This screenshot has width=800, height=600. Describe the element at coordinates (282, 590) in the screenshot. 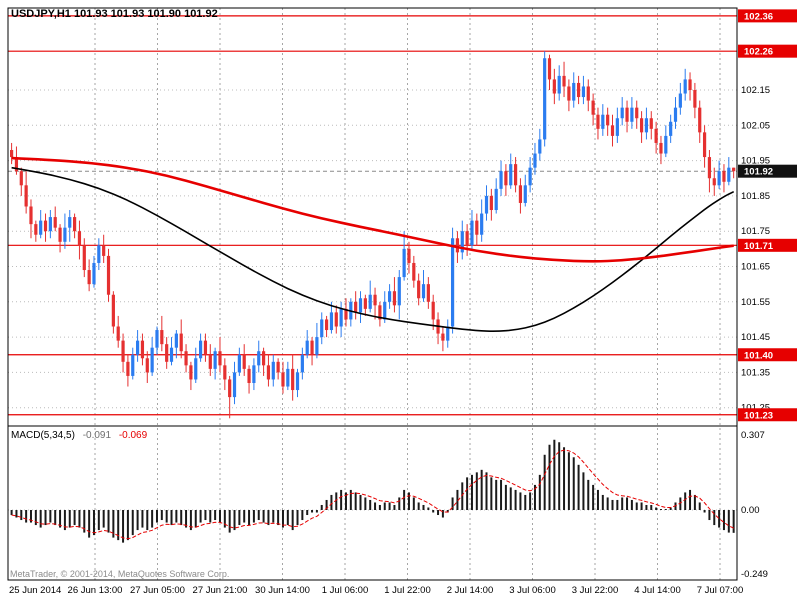

I see `svg-text: 30 Jun 14:00` at that location.